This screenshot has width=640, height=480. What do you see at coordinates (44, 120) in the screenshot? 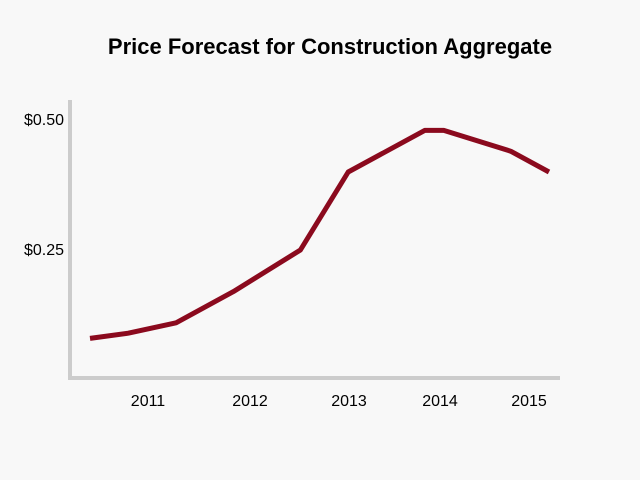
I see `y-tick-label: $0.50` at bounding box center [44, 120].